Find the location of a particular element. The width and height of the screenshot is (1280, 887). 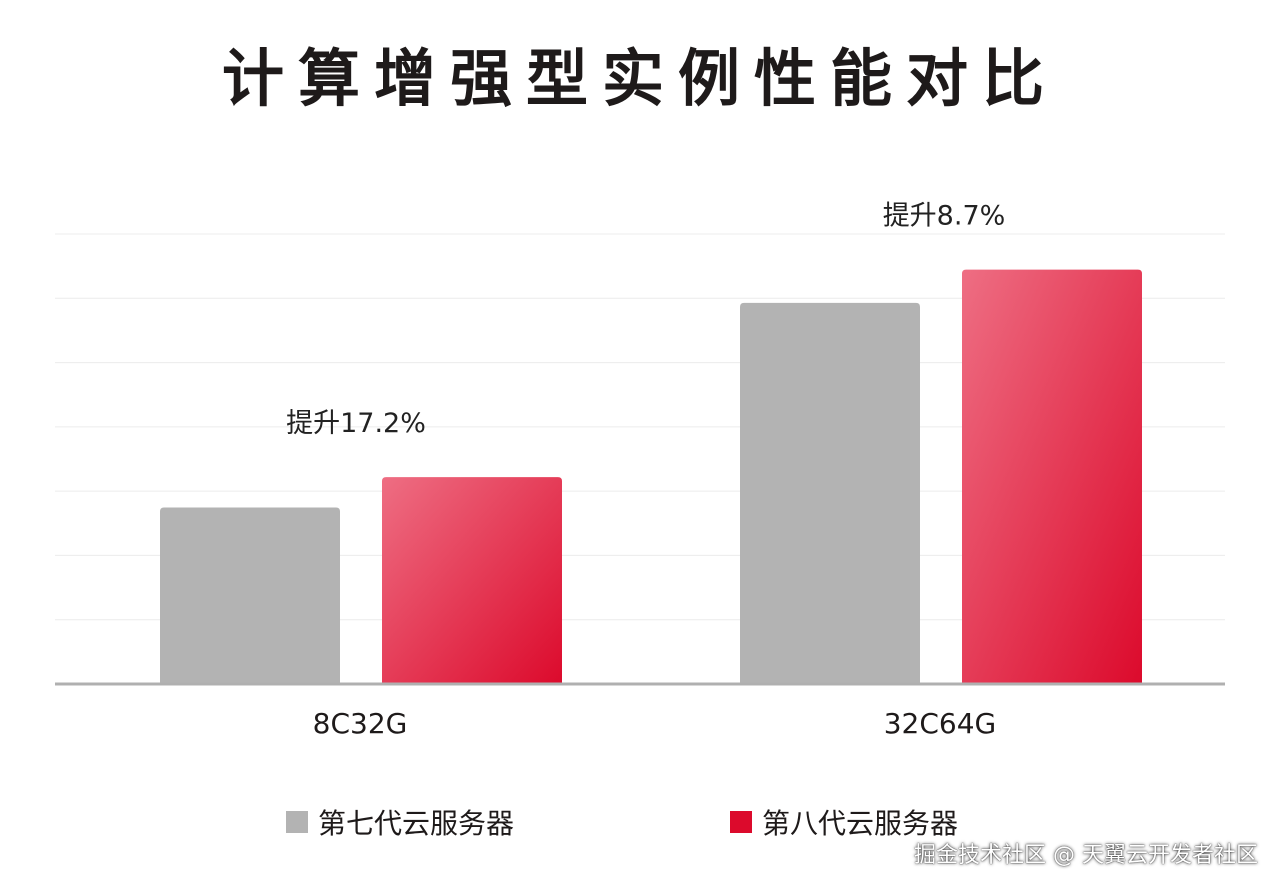

legend-swatch-gen8 is located at coordinates (741, 822).